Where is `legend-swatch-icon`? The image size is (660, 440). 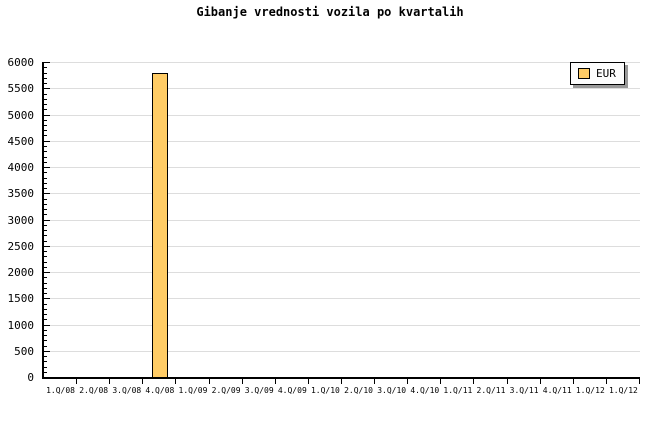 legend-swatch-icon is located at coordinates (584, 73).